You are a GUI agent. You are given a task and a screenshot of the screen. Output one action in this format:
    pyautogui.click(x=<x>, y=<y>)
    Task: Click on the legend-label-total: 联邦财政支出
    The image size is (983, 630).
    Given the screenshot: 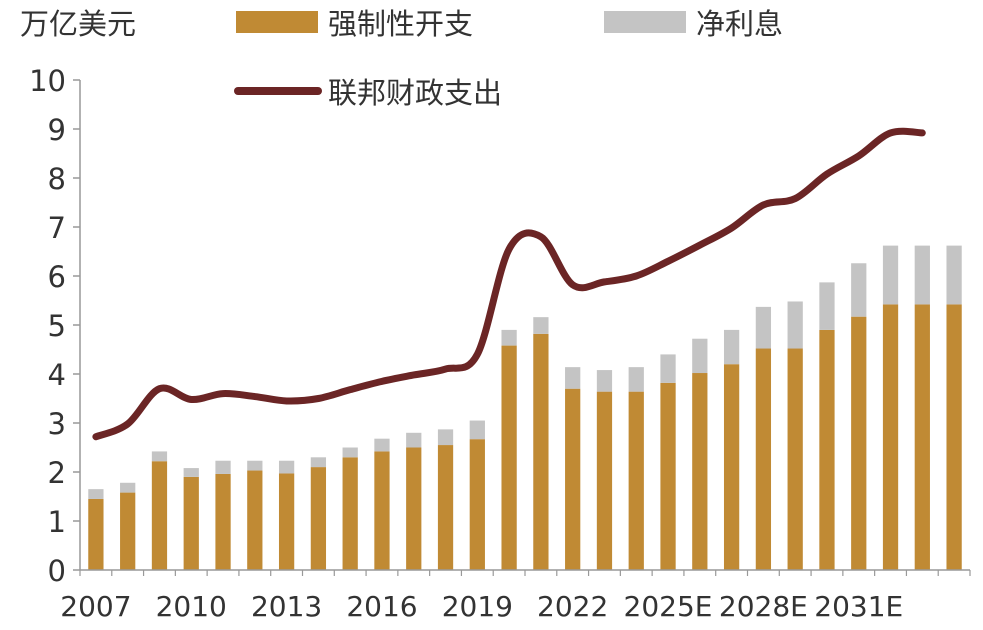 What is the action you would take?
    pyautogui.click(x=415, y=93)
    